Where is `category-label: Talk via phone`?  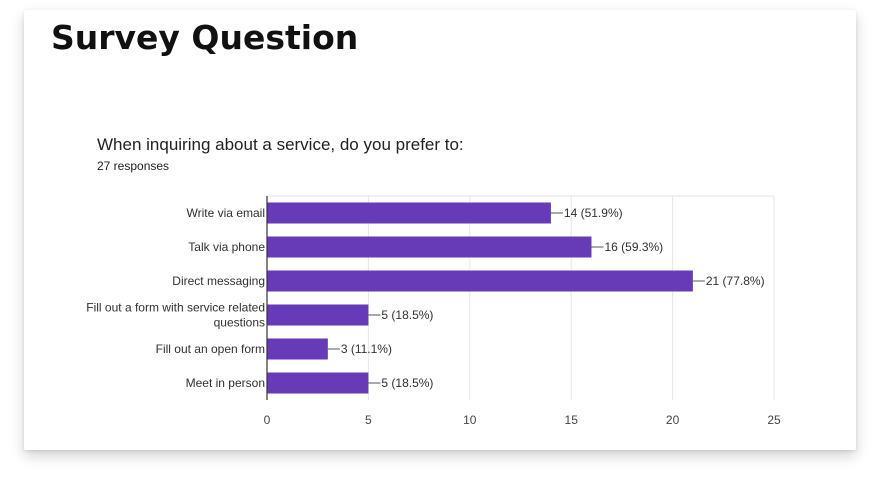
category-label: Talk via phone is located at coordinates (226, 247).